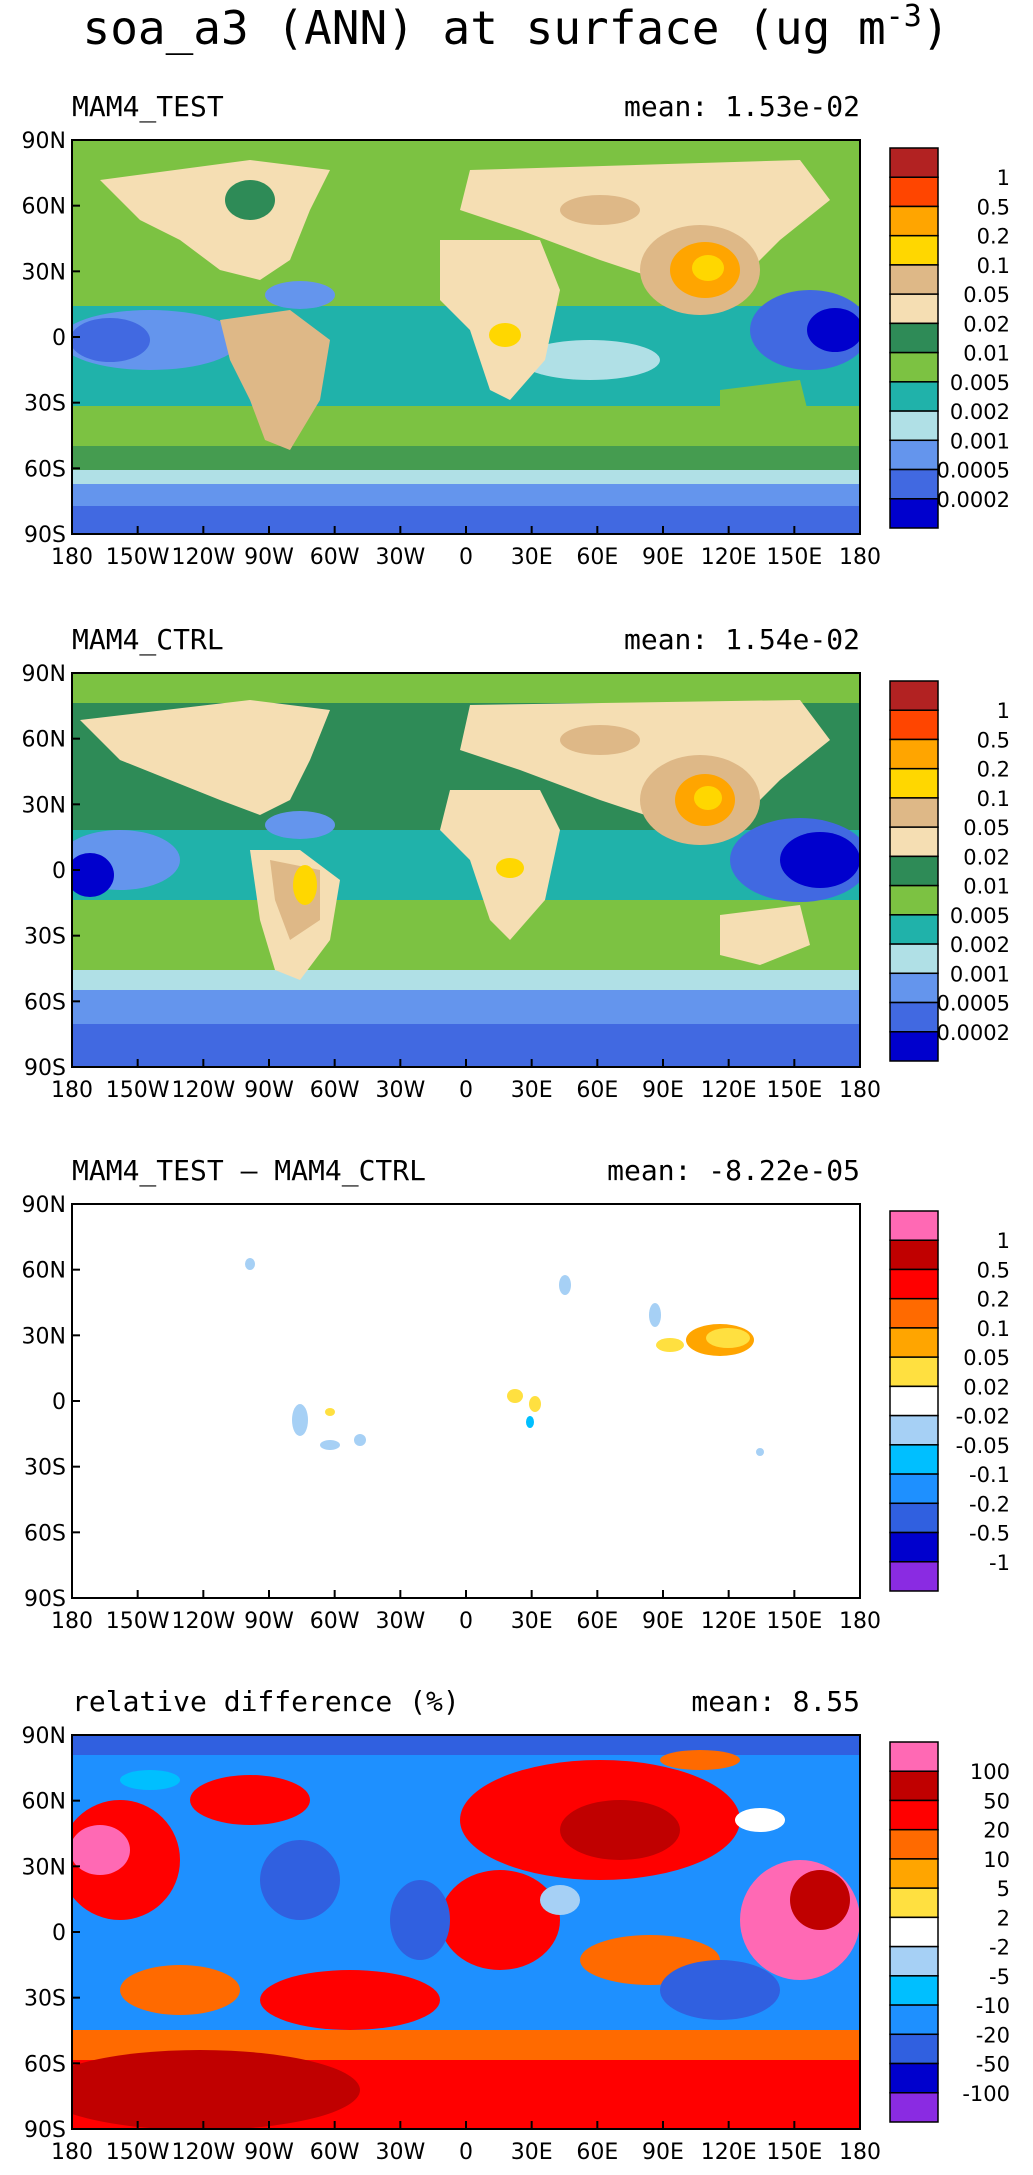 The width and height of the screenshot is (1033, 2175). What do you see at coordinates (44, 674) in the screenshot?
I see `lat-tick-label: 90N` at bounding box center [44, 674].